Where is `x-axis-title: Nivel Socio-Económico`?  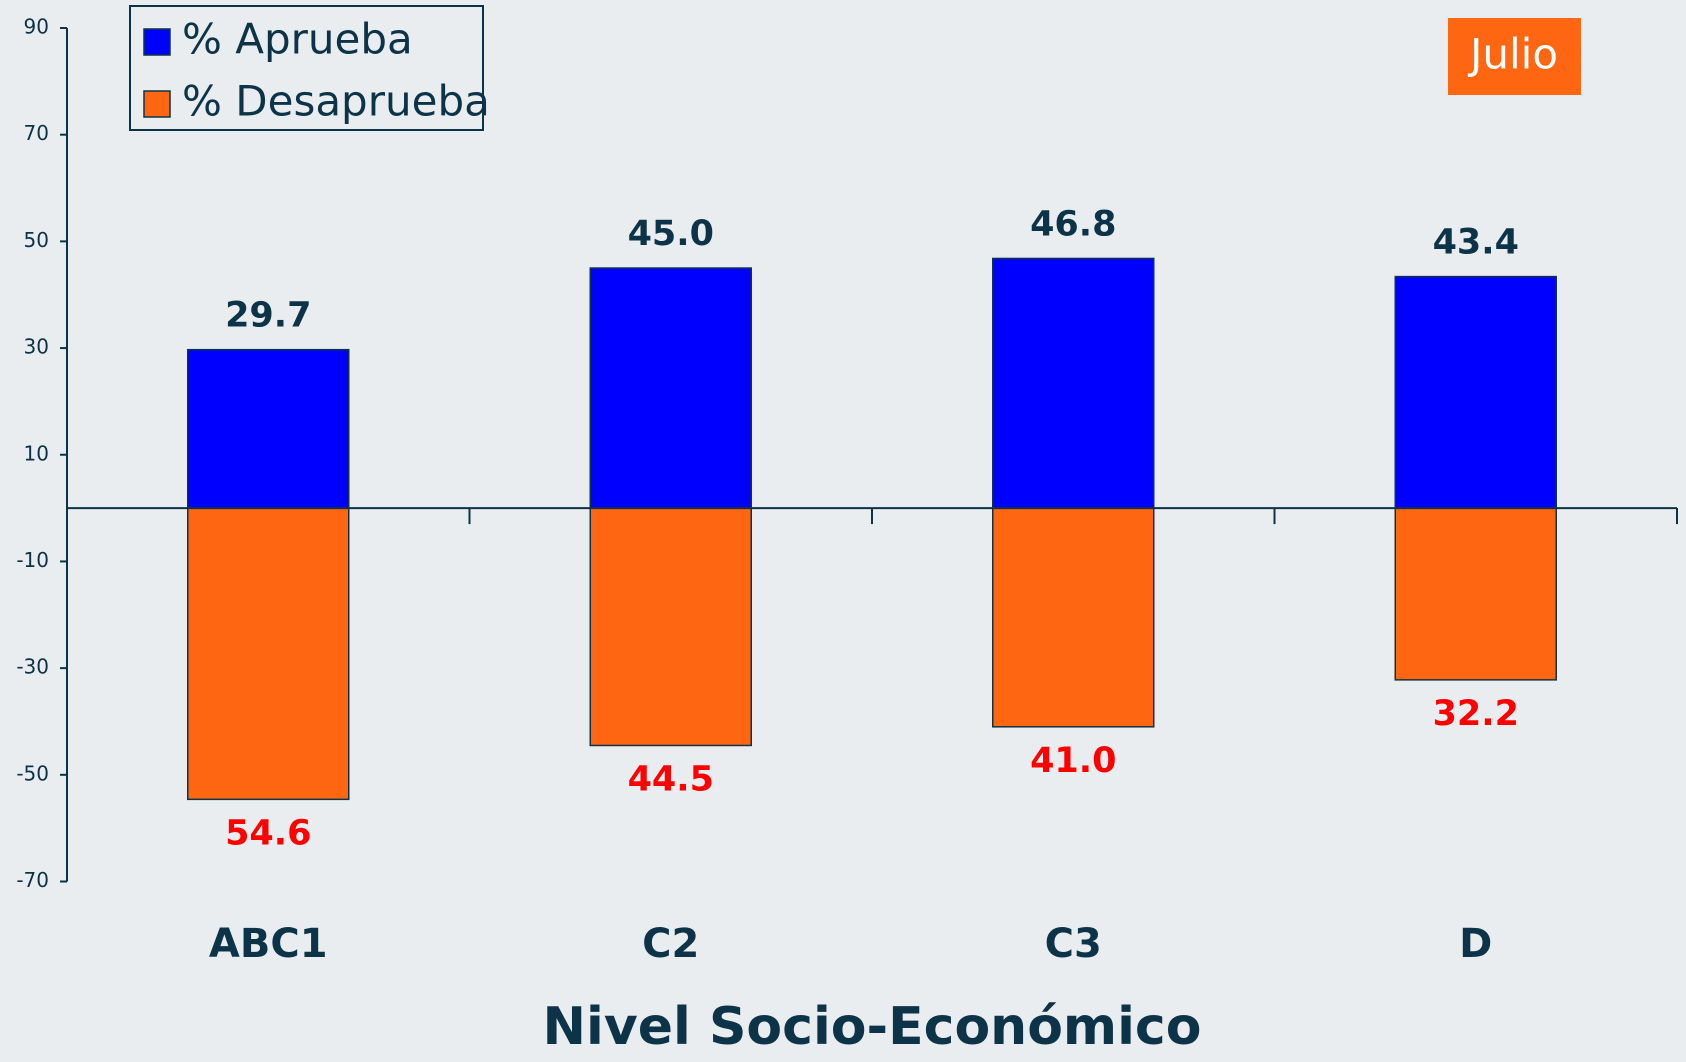 x-axis-title: Nivel Socio-Económico is located at coordinates (872, 1027).